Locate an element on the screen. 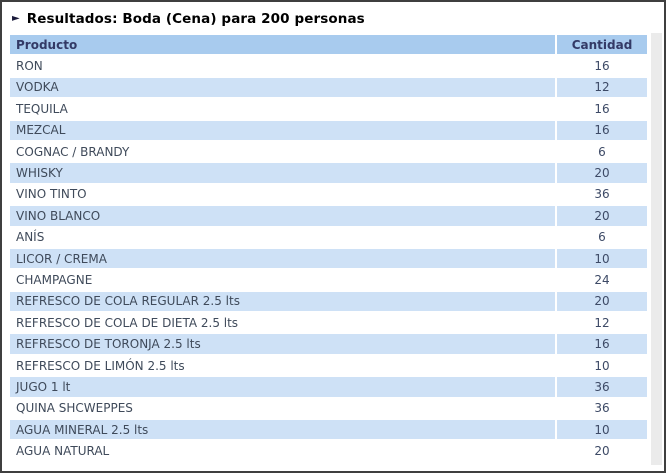 The image size is (666, 473). product-cell: LICOR / CREMA is located at coordinates (282, 258).